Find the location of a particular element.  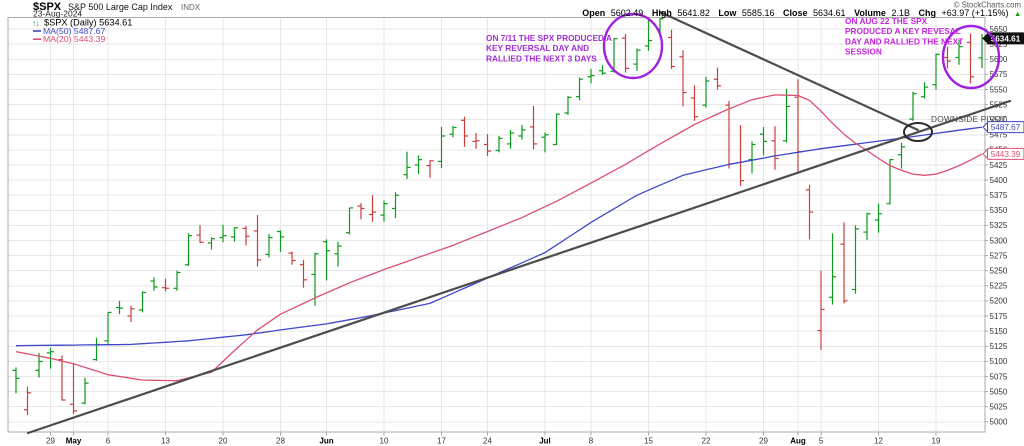

price-axis-label: 5225 is located at coordinates (999, 286).